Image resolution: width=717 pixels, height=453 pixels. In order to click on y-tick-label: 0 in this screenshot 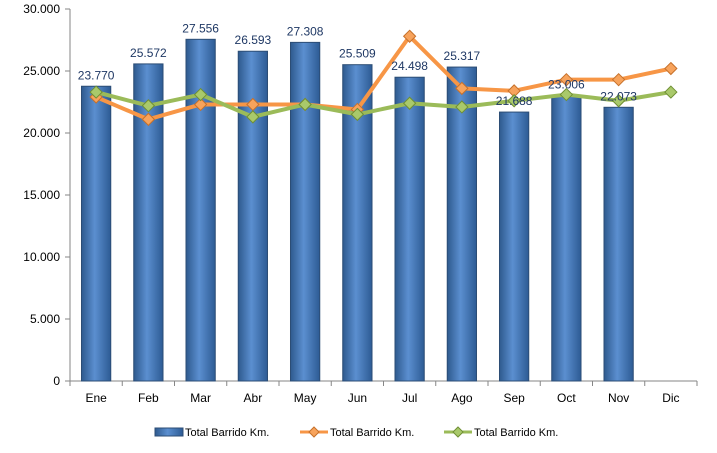, I will do `click(56, 381)`.